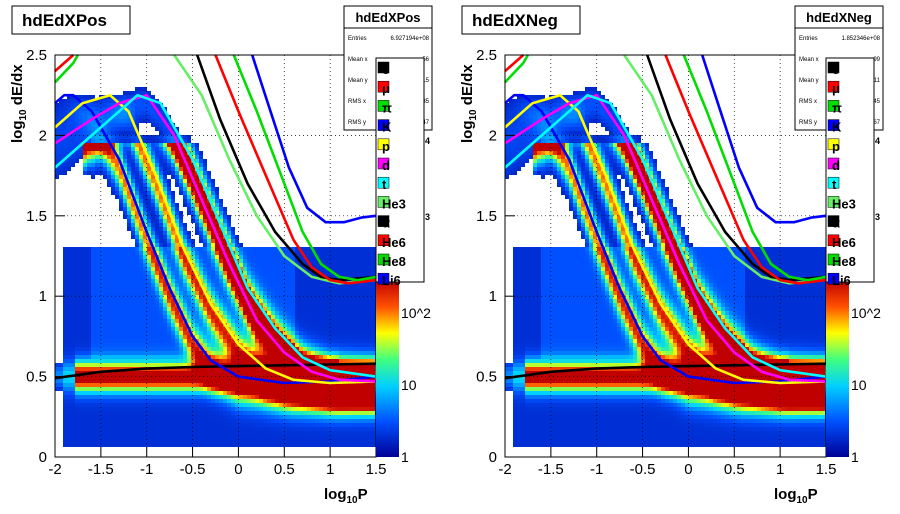 The height and width of the screenshot is (514, 900). What do you see at coordinates (387, 17) in the screenshot?
I see `stats-name: hdEdXPos` at bounding box center [387, 17].